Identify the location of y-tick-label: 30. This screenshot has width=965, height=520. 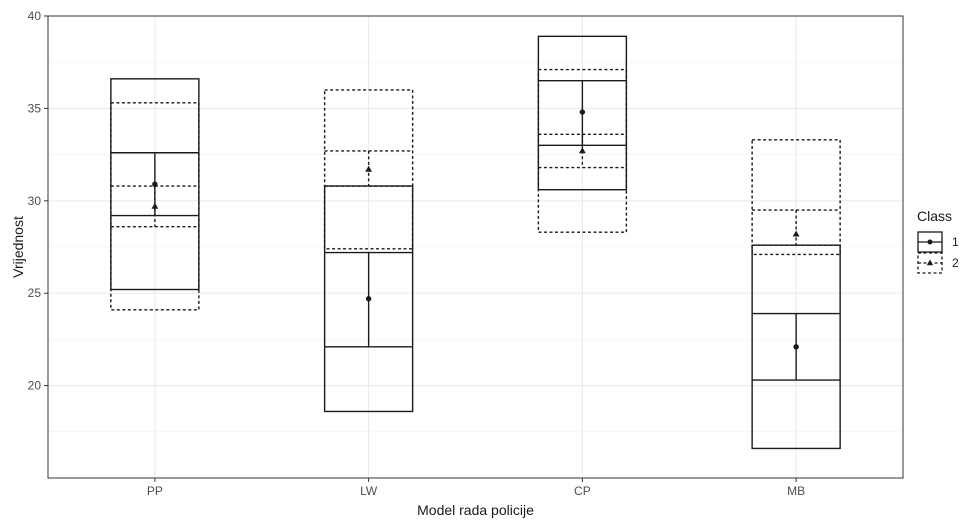
(35, 201).